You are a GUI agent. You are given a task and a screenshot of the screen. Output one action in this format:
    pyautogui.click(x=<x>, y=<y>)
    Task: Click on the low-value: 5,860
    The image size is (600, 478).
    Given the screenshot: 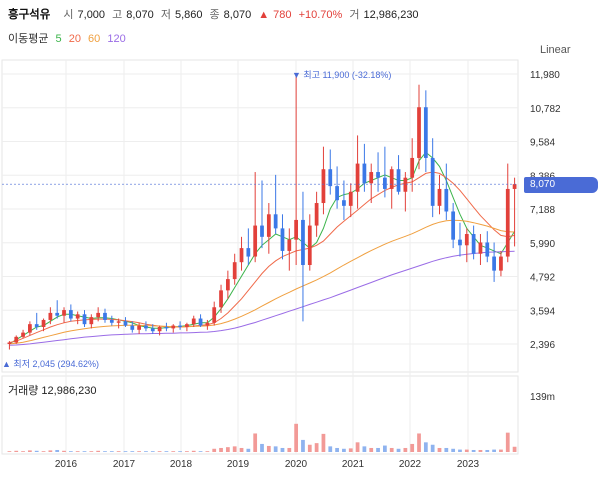 What is the action you would take?
    pyautogui.click(x=188, y=15)
    